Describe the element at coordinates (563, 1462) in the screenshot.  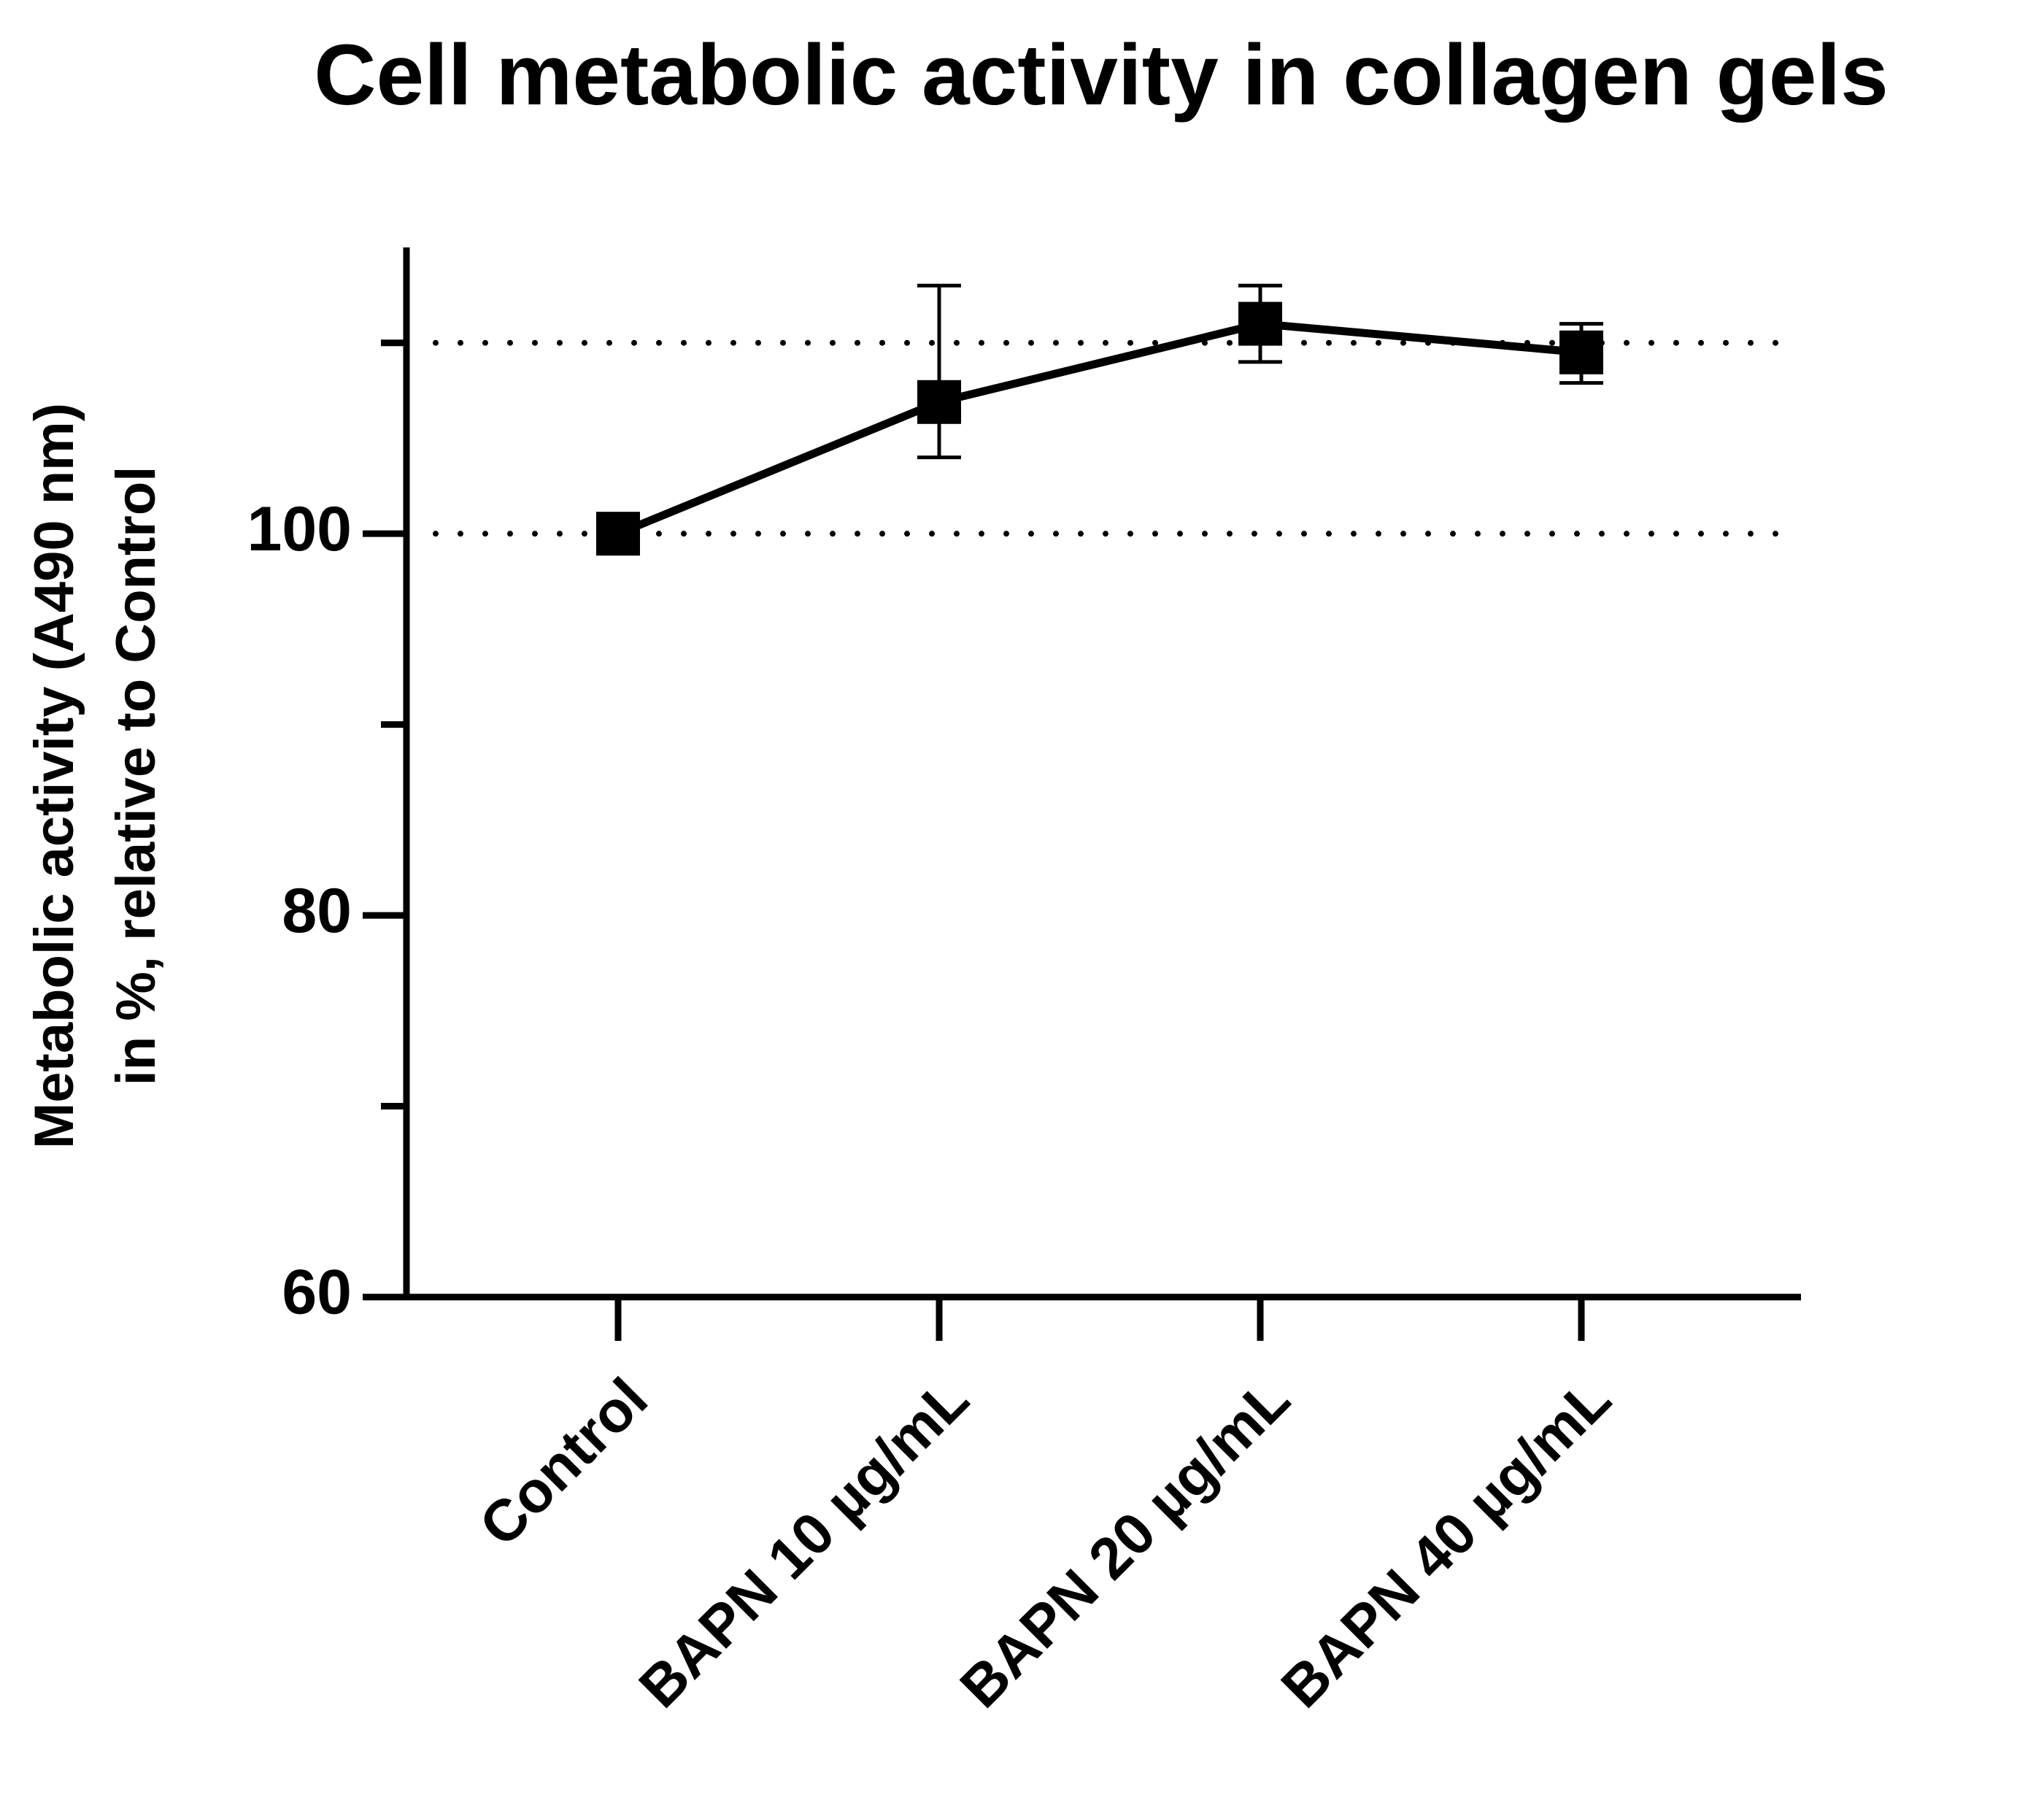
I see `x-tick-label: Control` at that location.